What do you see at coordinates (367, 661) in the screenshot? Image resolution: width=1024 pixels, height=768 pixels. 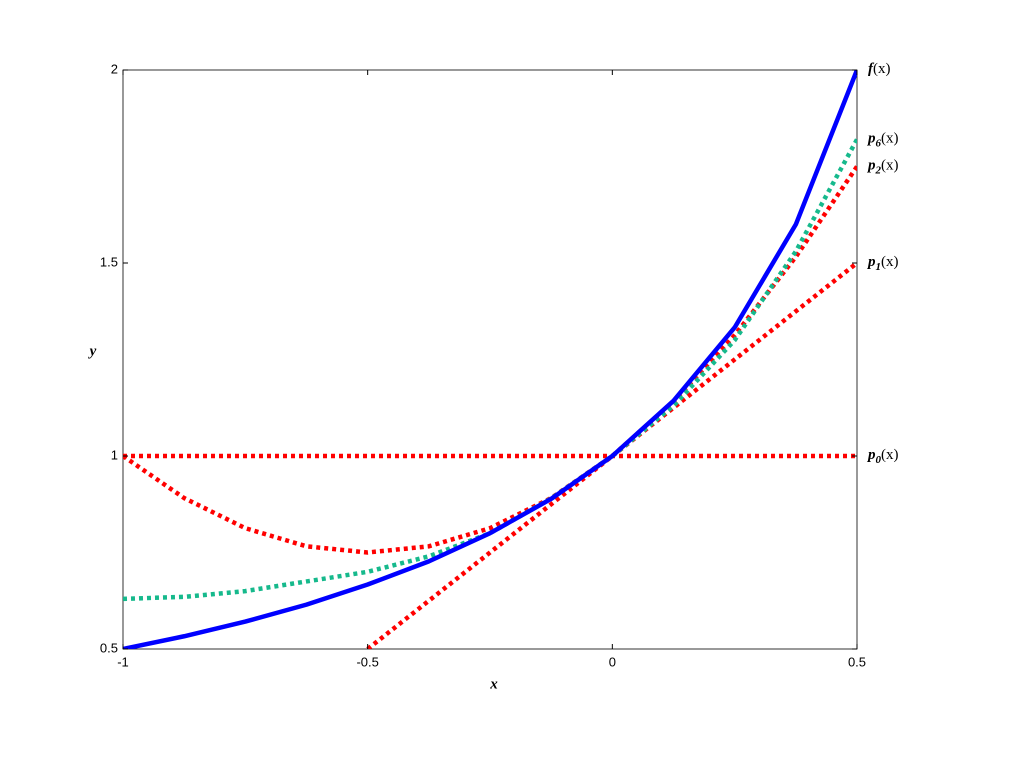 I see `x-tick-label: -0.5` at bounding box center [367, 661].